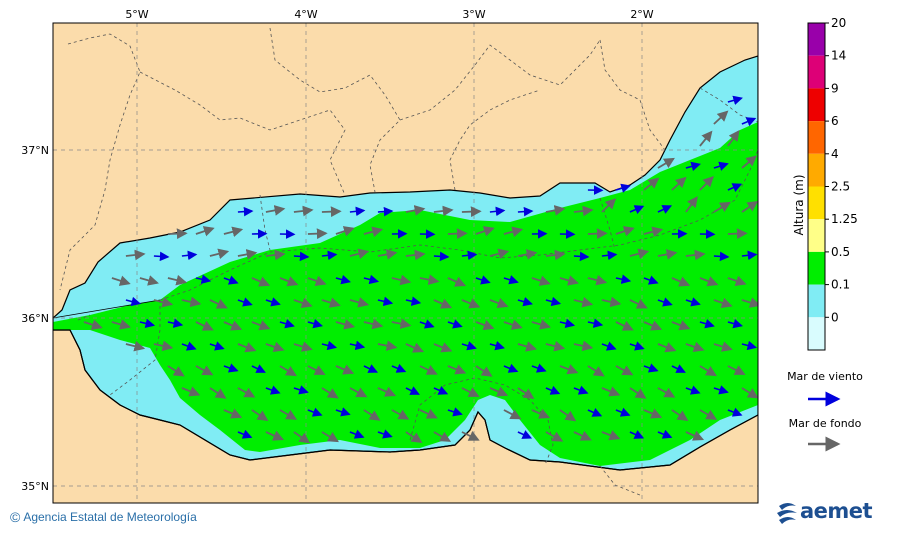  I want to click on colorbar-title: Altura (m), so click(799, 204).